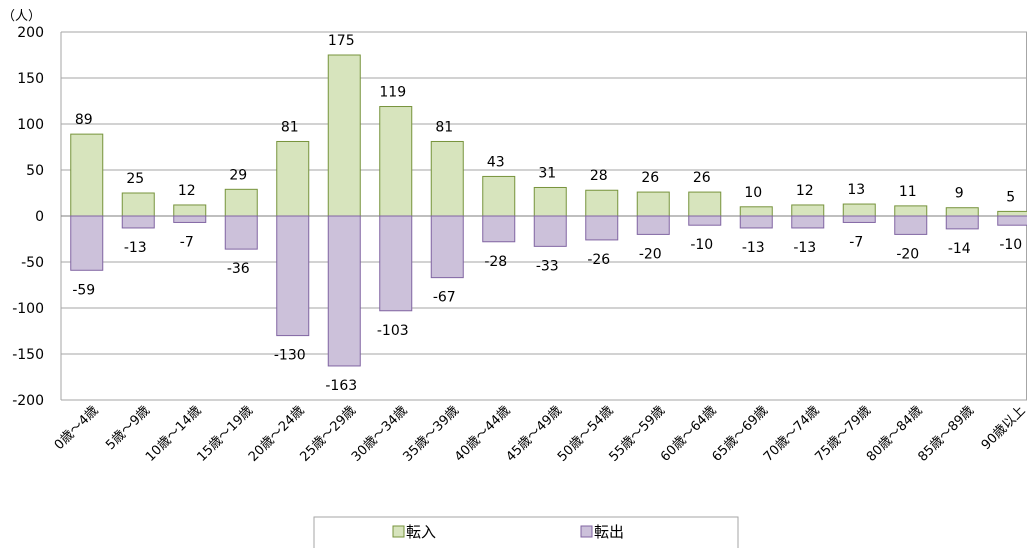 Image resolution: width=1027 pixels, height=548 pixels. Describe the element at coordinates (393, 331) in the screenshot. I see `data-label-outflow: -103` at that location.